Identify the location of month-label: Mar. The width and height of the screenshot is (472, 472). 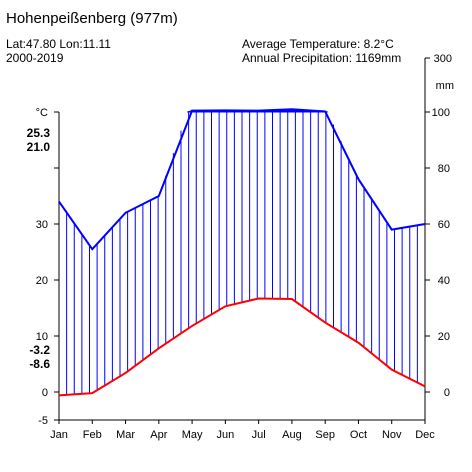
(125, 435).